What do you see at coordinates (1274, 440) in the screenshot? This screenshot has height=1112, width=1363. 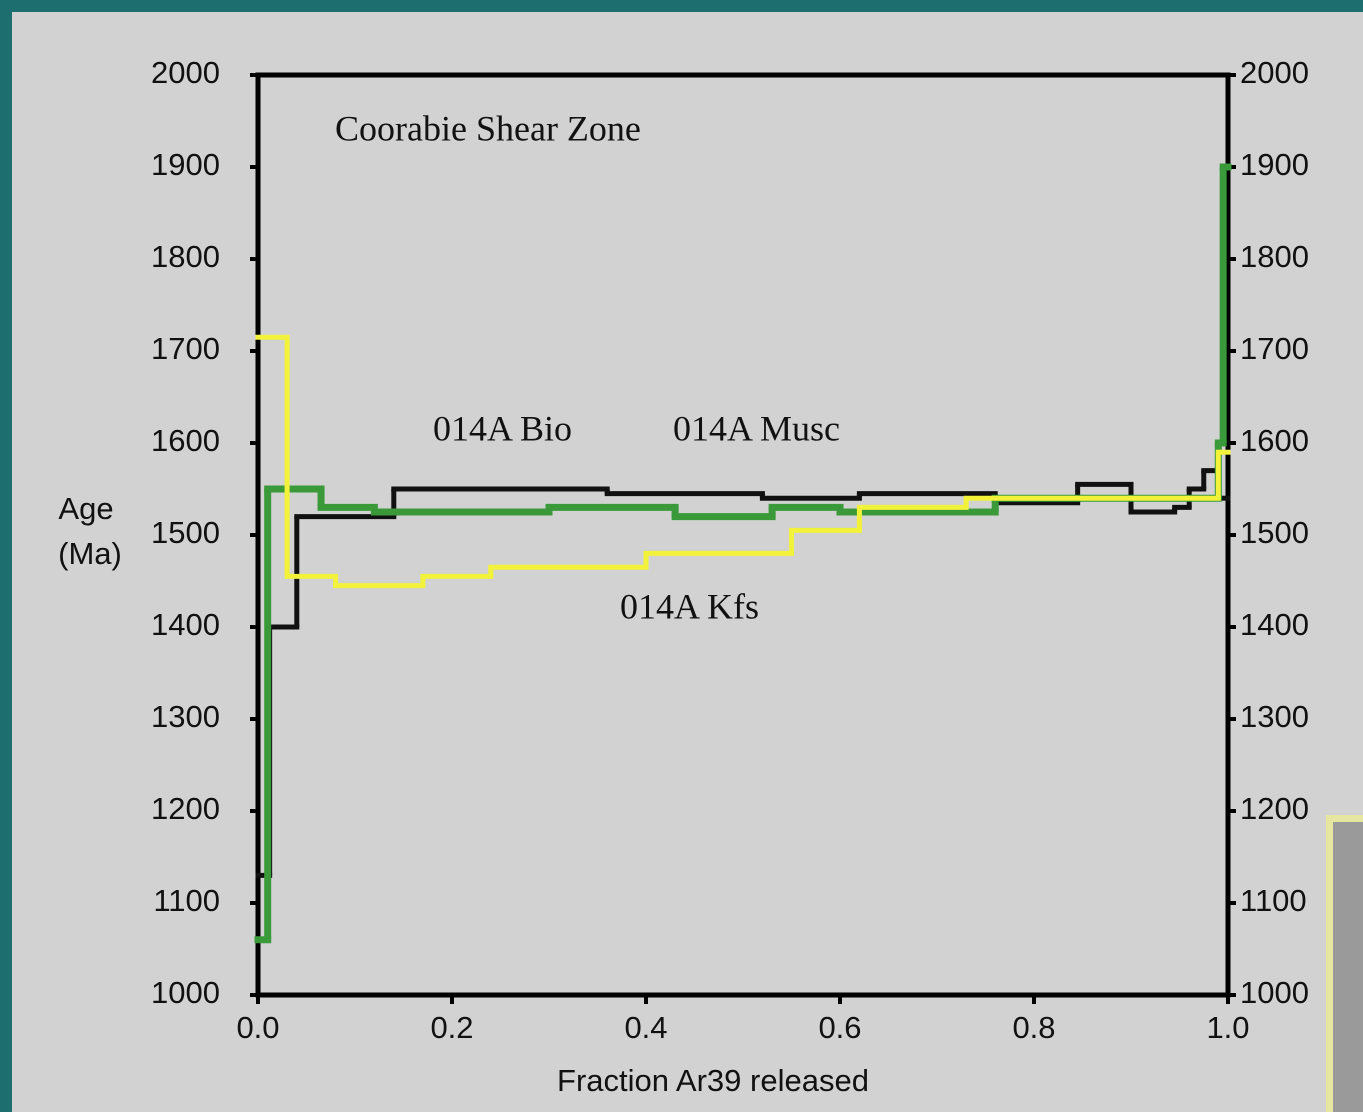 I see `y2-tick-label: 1600` at bounding box center [1274, 440].